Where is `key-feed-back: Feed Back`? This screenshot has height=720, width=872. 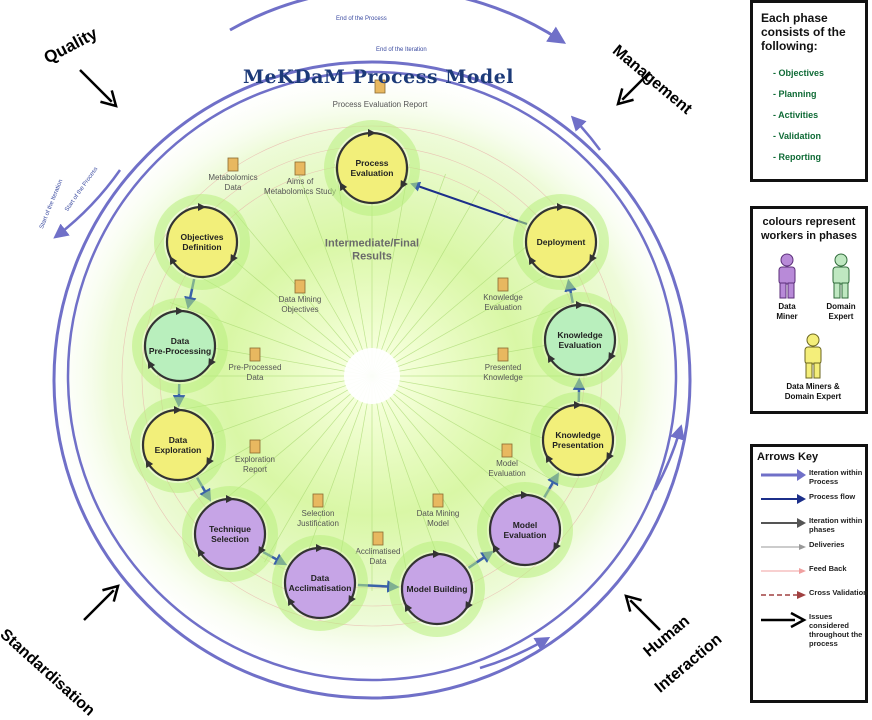 key-feed-back: Feed Back is located at coordinates (809, 573).